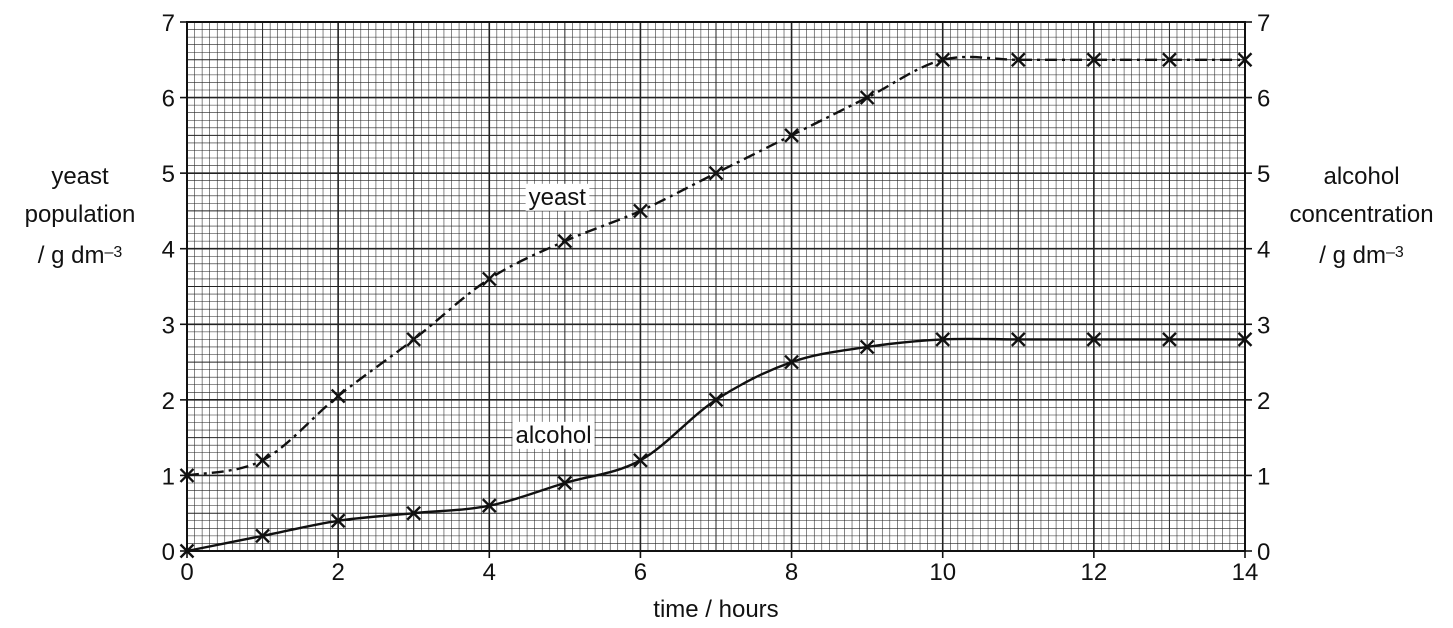 The image size is (1453, 628). Describe the element at coordinates (80, 177) in the screenshot. I see `y-axis-label-left-line1: yeast` at that location.